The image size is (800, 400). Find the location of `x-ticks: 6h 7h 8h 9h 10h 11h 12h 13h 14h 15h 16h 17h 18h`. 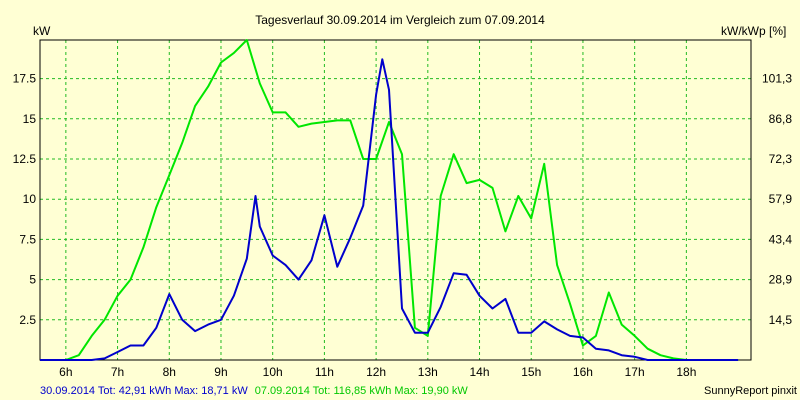

x-ticks: 6h 7h 8h 9h 10h 11h 12h 13h 14h 15h 16h 17h 18h is located at coordinates (377, 372).